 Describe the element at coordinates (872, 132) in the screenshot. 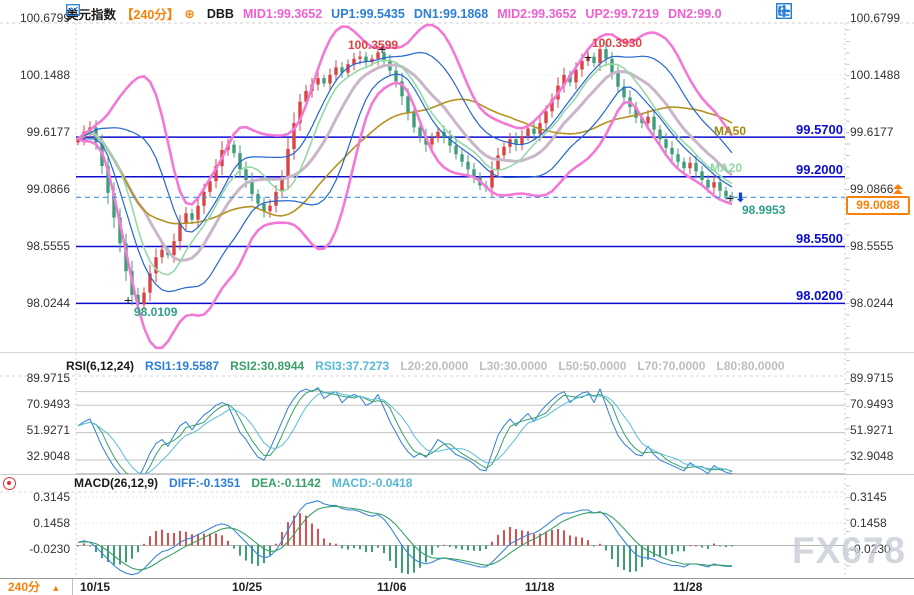

I see `main-axis-right-tick: 99.6177` at that location.